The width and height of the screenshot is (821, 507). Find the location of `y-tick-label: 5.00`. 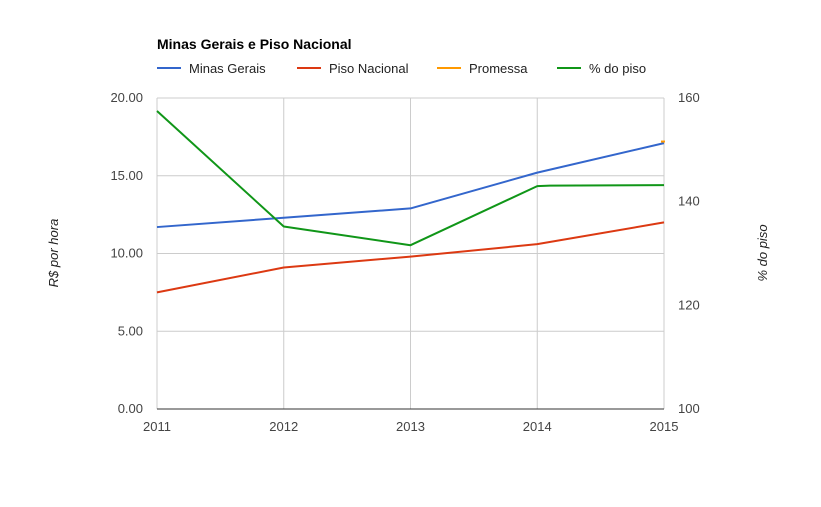

y-tick-label: 5.00 is located at coordinates (130, 330).